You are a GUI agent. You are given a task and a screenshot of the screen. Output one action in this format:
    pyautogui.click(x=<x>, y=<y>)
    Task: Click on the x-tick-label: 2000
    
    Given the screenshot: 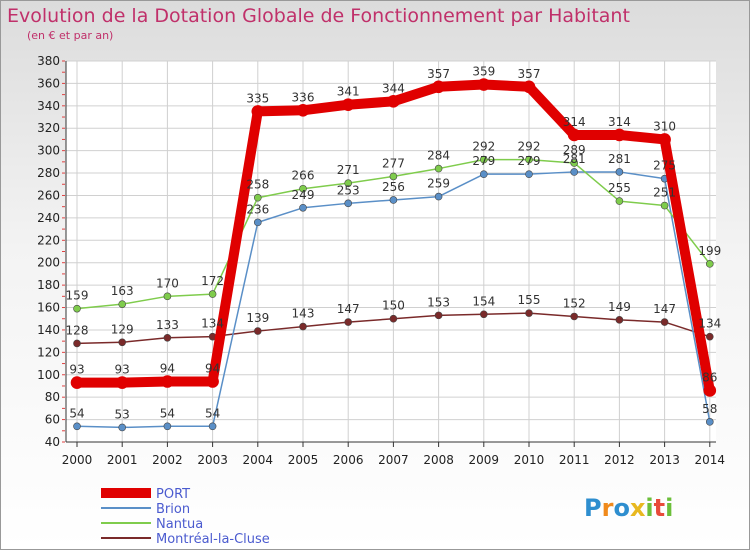 What is the action you would take?
    pyautogui.click(x=77, y=460)
    